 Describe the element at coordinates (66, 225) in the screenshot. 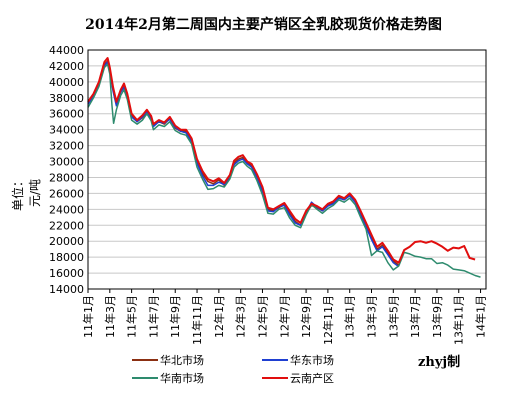

I see `y-tick-label: 22000` at that location.